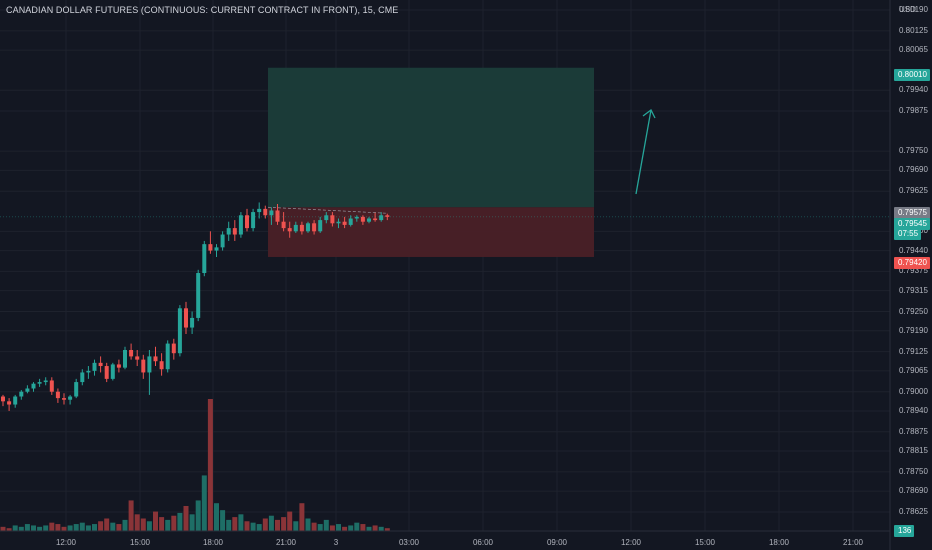  What do you see at coordinates (913, 30) in the screenshot?
I see `price-tick-label: 0.80125` at bounding box center [913, 30].